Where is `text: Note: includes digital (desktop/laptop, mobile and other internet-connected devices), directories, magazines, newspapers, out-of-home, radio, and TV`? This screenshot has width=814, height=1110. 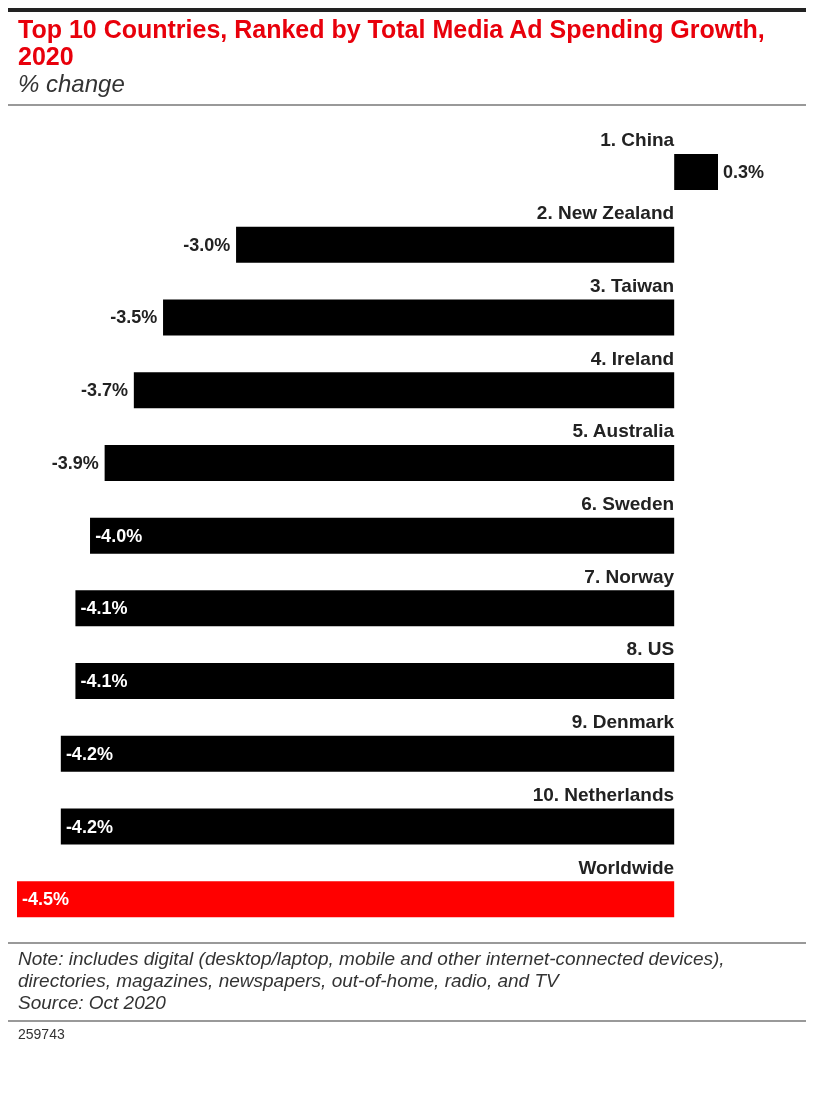 text: Note: includes digital (desktop/laptop, mobile and other internet-connected devices), directories, magazines, newspapers, out-of-home, radio, and TV is located at coordinates (372, 970).